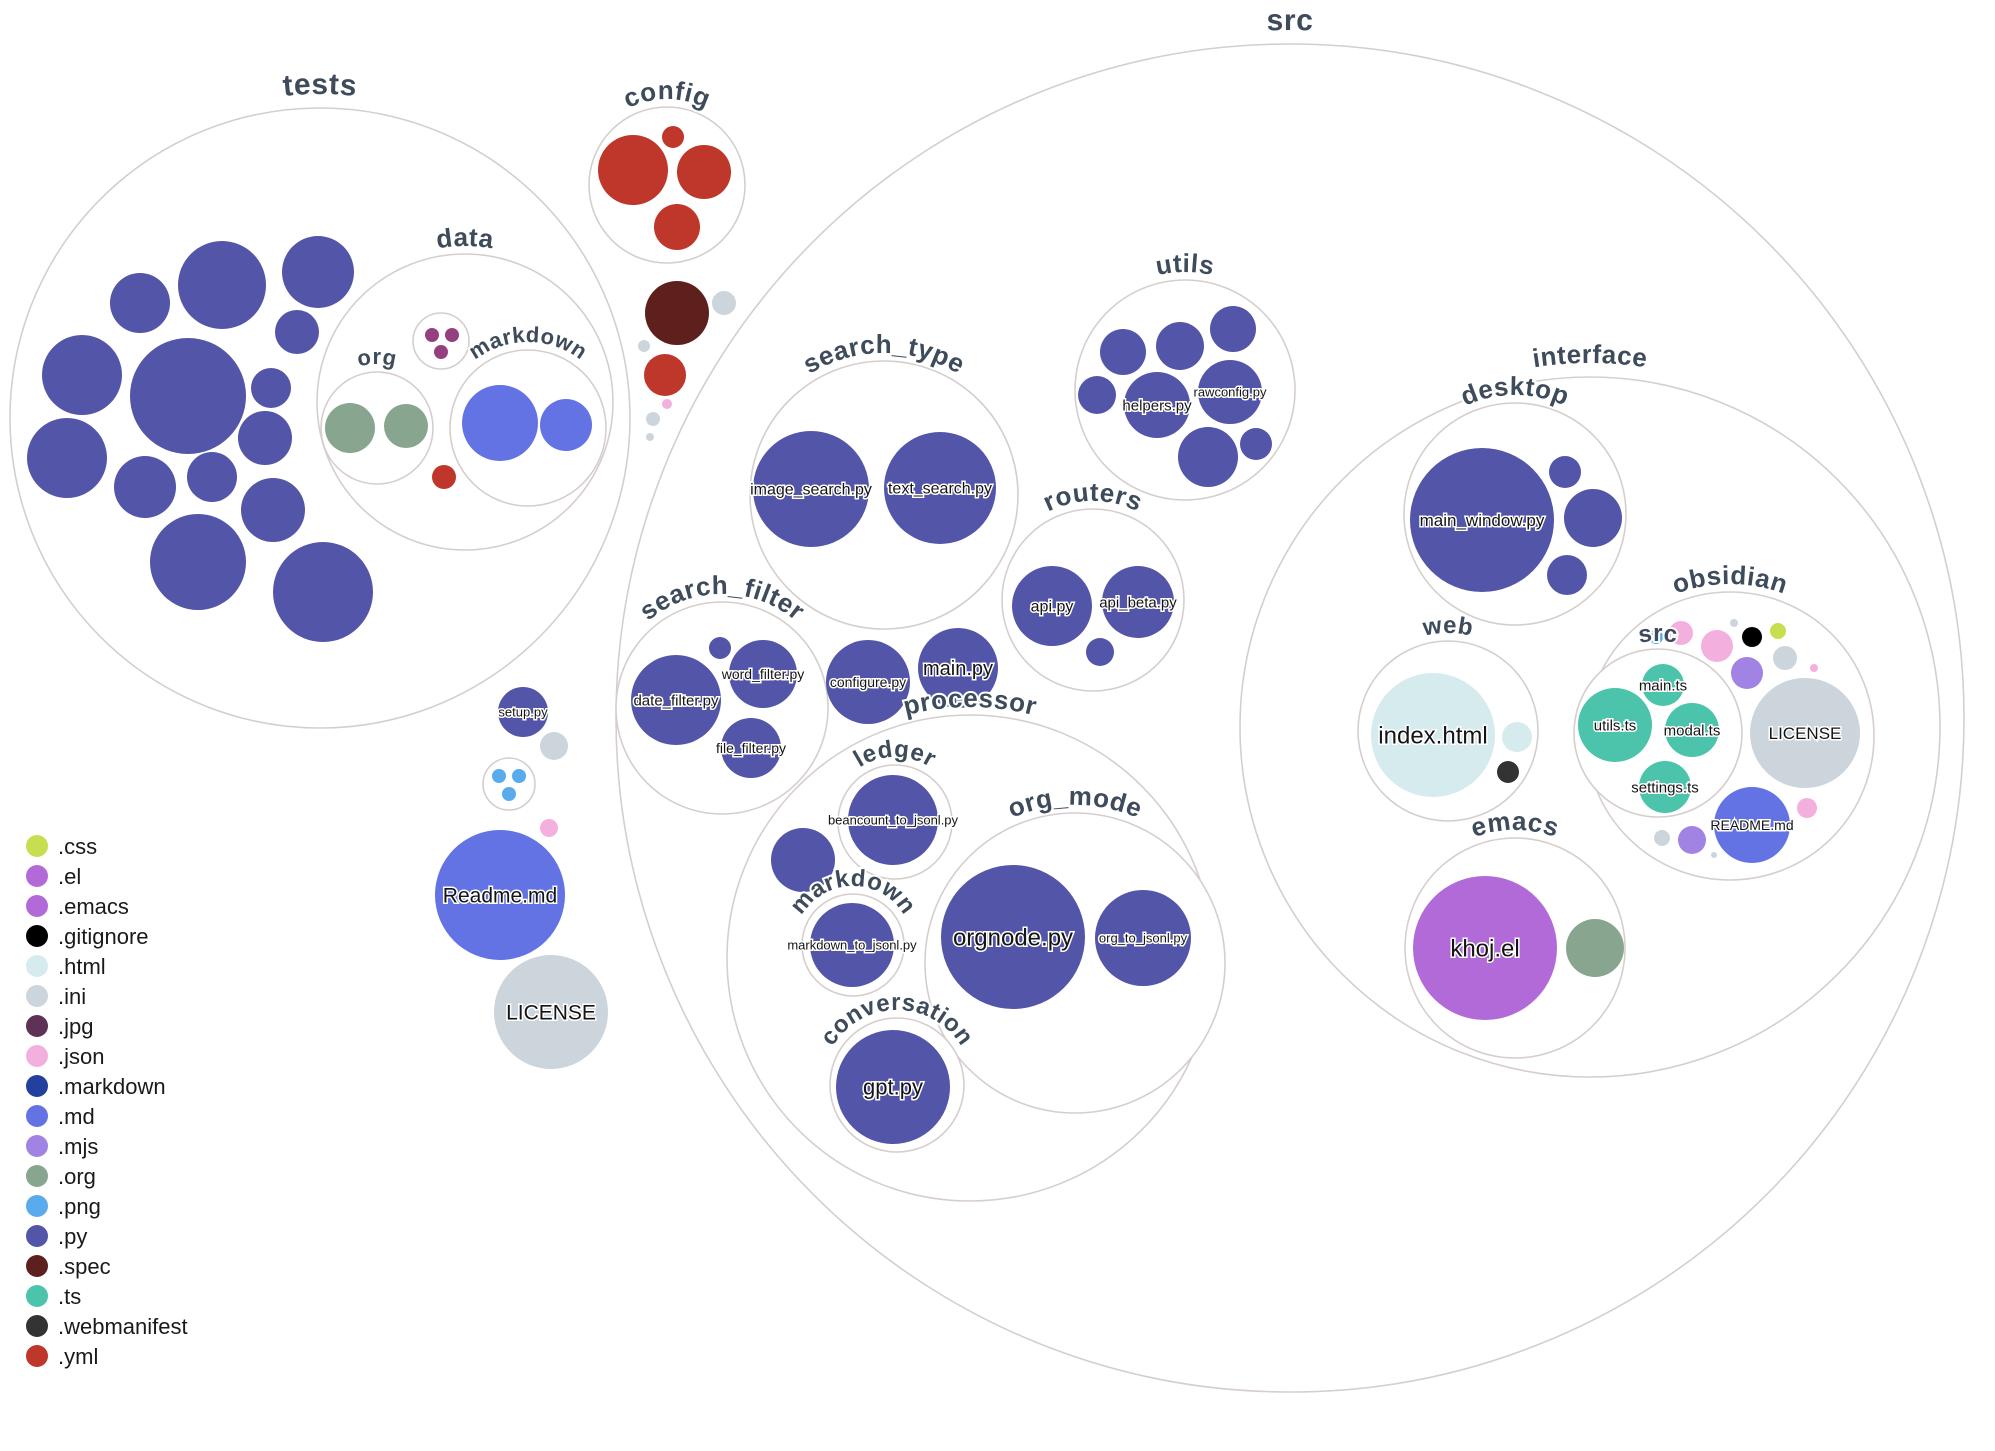 Image resolution: width=1995 pixels, height=1451 pixels. I want to click on file-khoj-el-circle, so click(1485, 948).